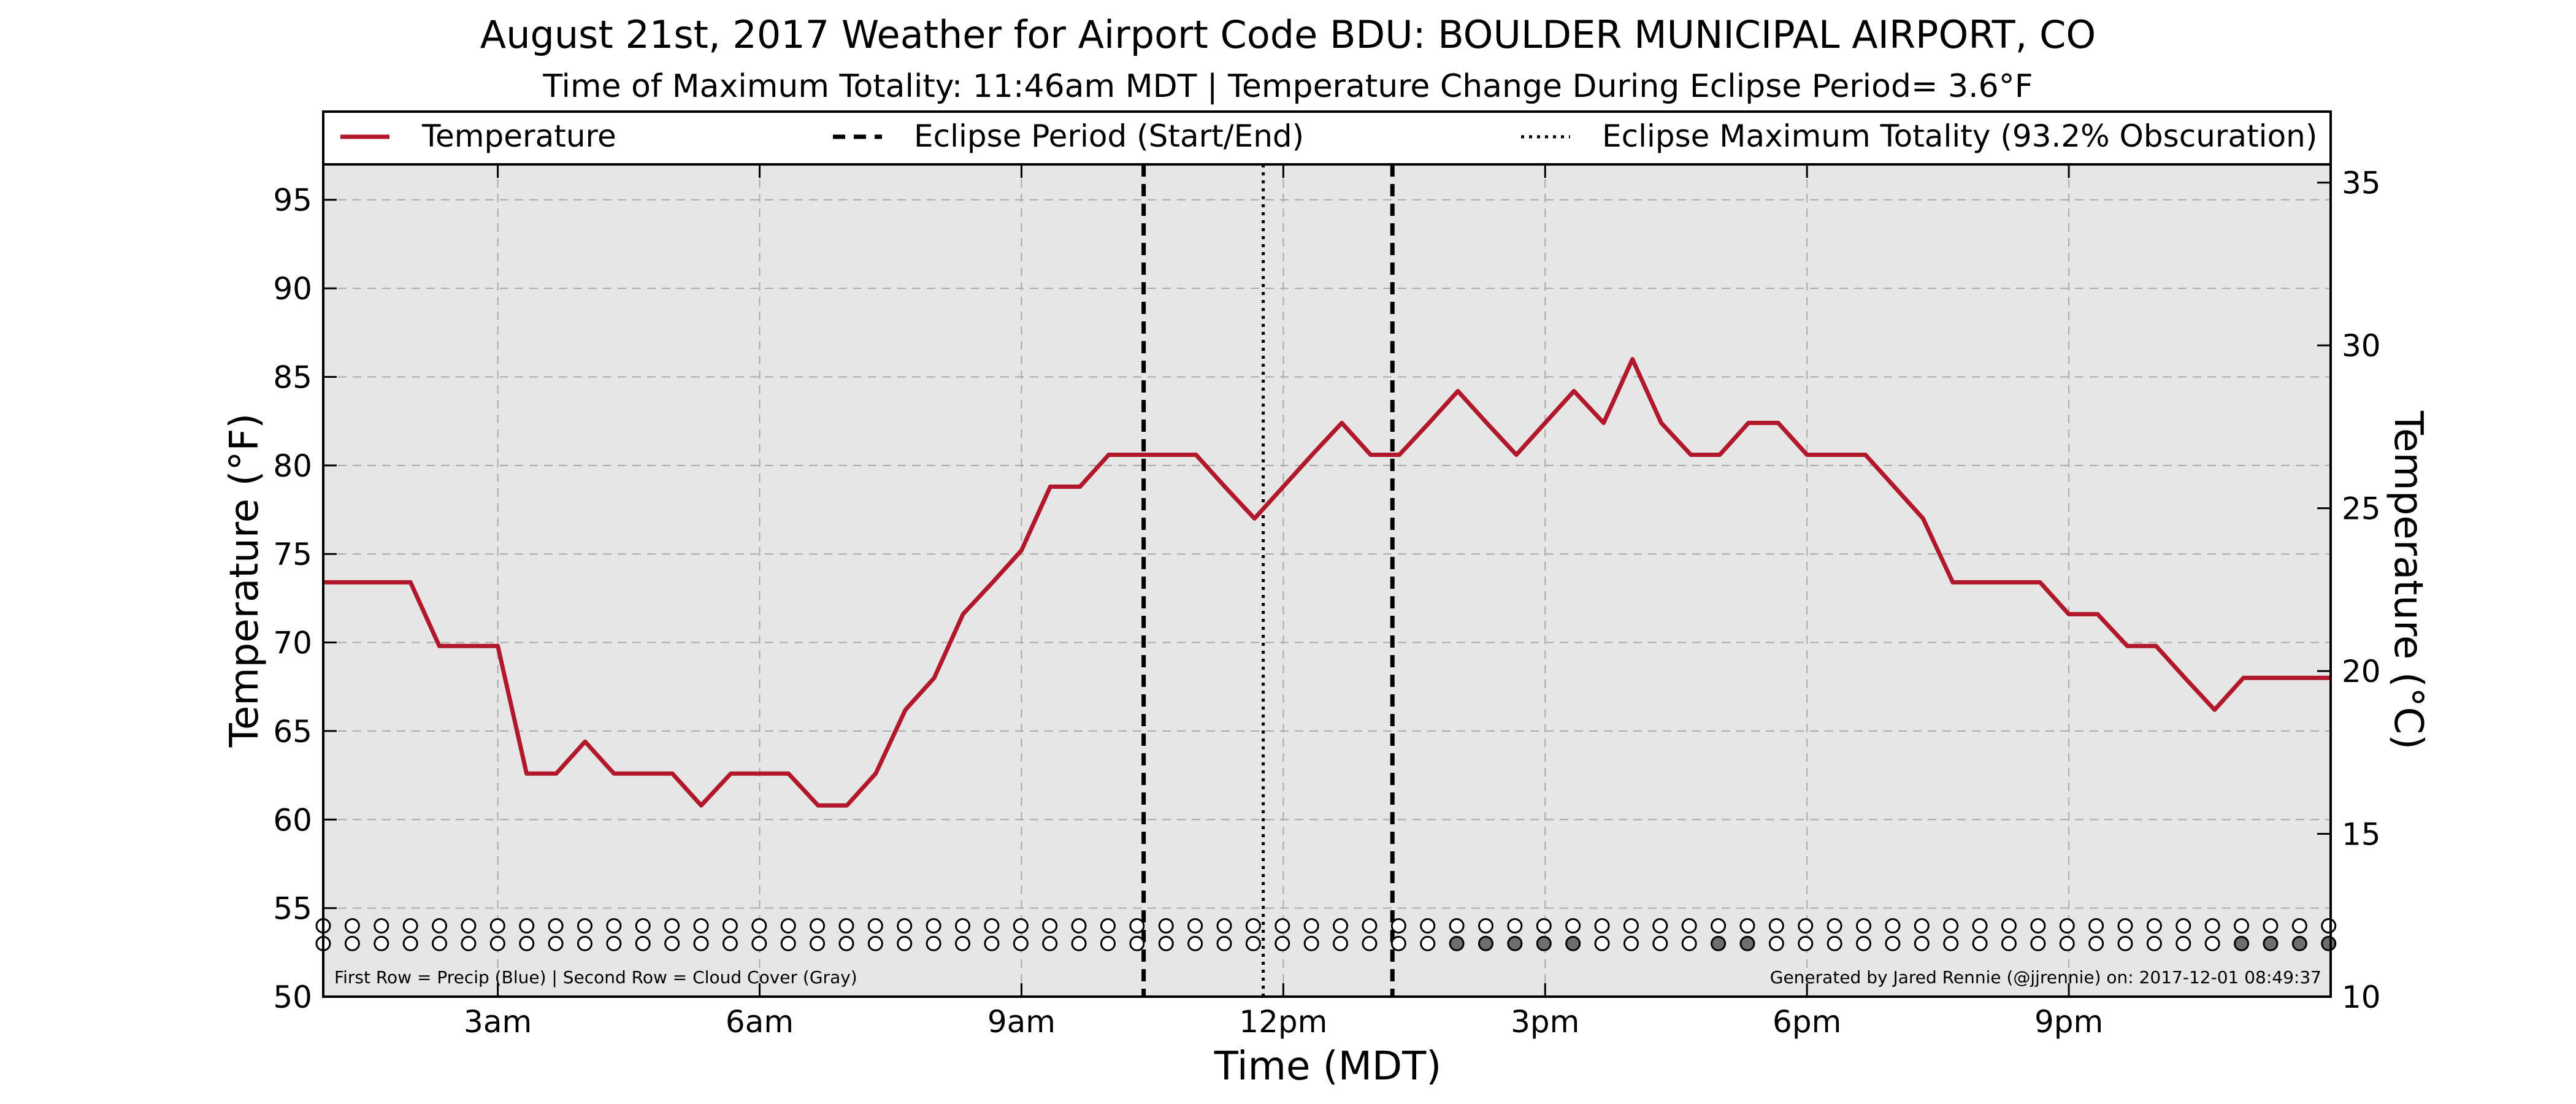 This screenshot has height=1104, width=2576. Describe the element at coordinates (1283, 1022) in the screenshot. I see `x-tick-label: 12pm` at that location.